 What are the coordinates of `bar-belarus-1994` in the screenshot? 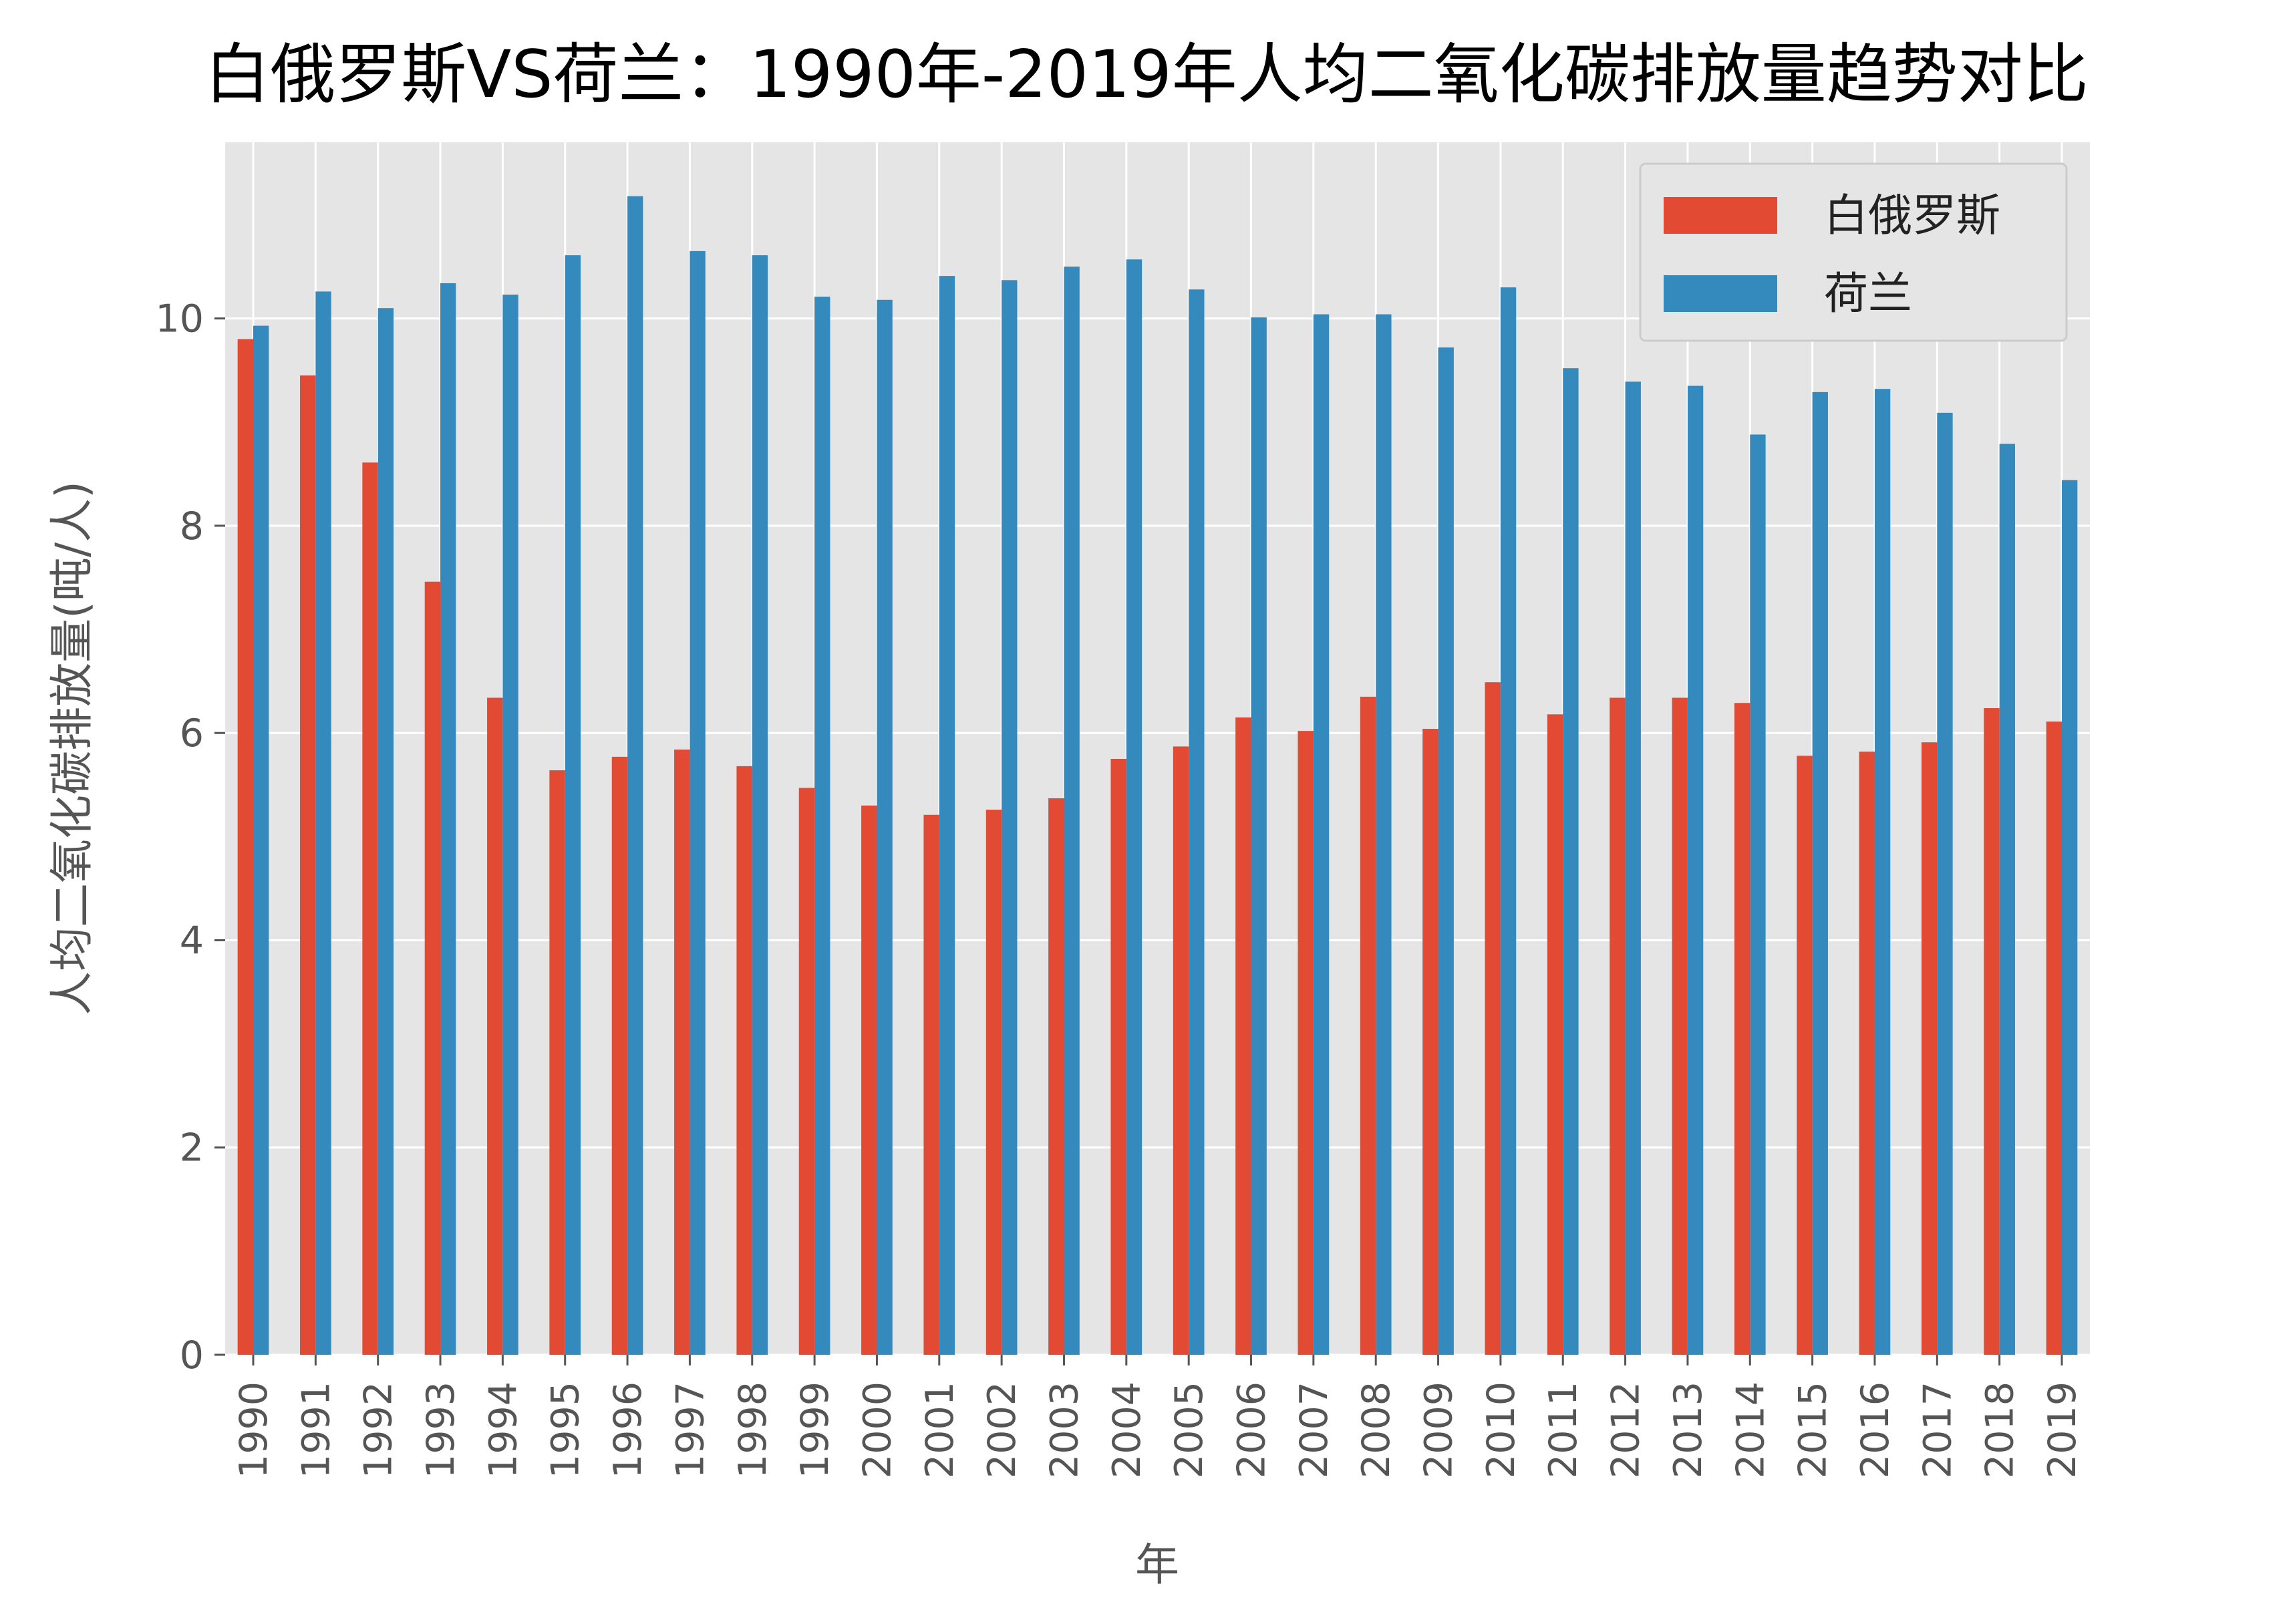 It's located at (495, 1026).